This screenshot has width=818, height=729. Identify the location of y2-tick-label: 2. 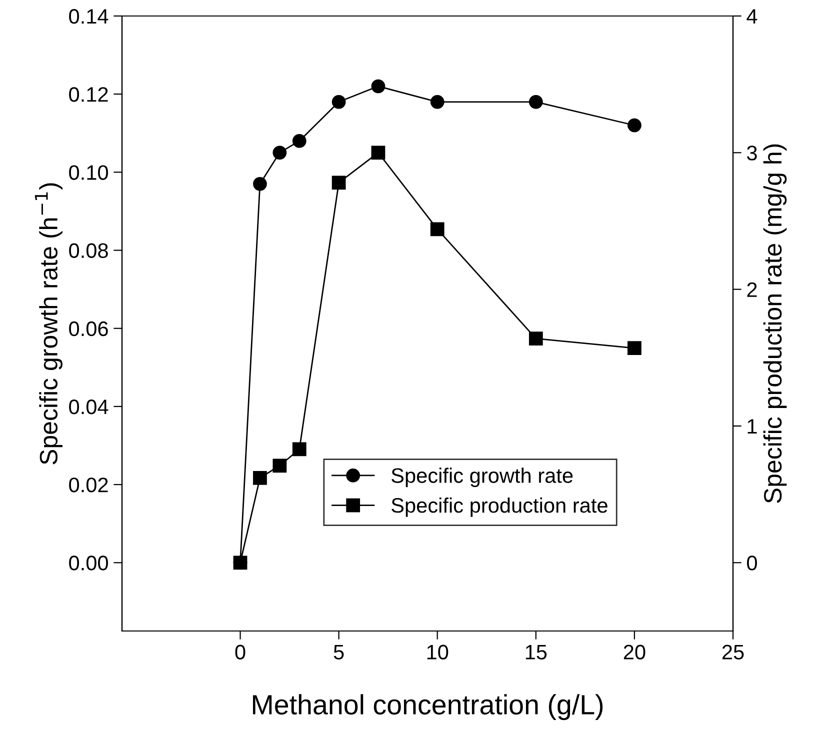
(752, 289).